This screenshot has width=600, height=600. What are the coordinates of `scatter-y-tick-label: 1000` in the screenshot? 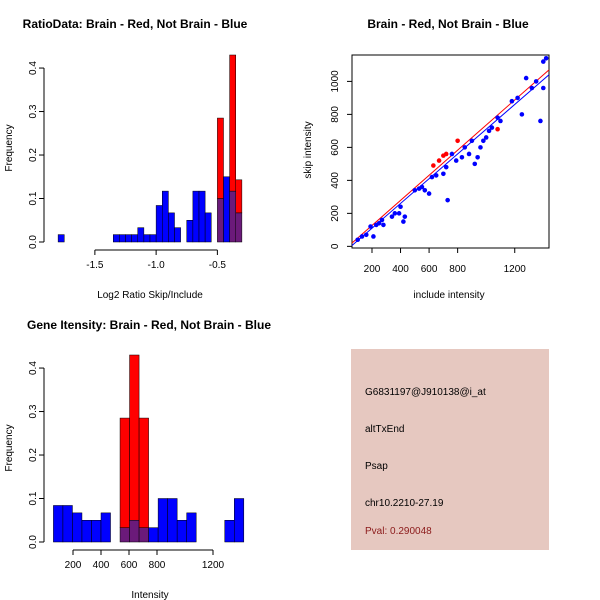 It's located at (335, 81).